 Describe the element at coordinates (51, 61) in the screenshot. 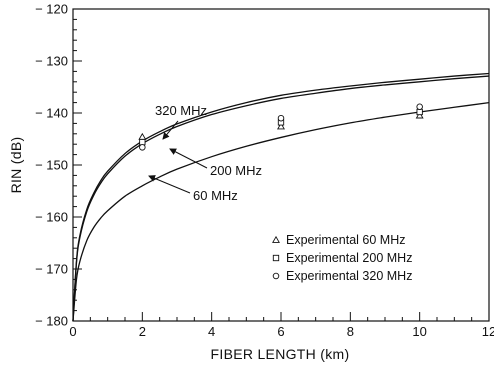

I see `y-tick-label: − 130` at that location.